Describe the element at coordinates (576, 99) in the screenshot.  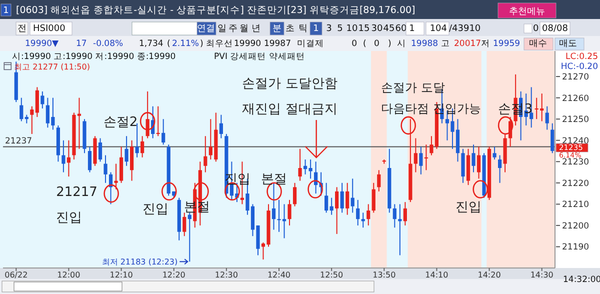
I see `y-tick-label: 21260` at that location.